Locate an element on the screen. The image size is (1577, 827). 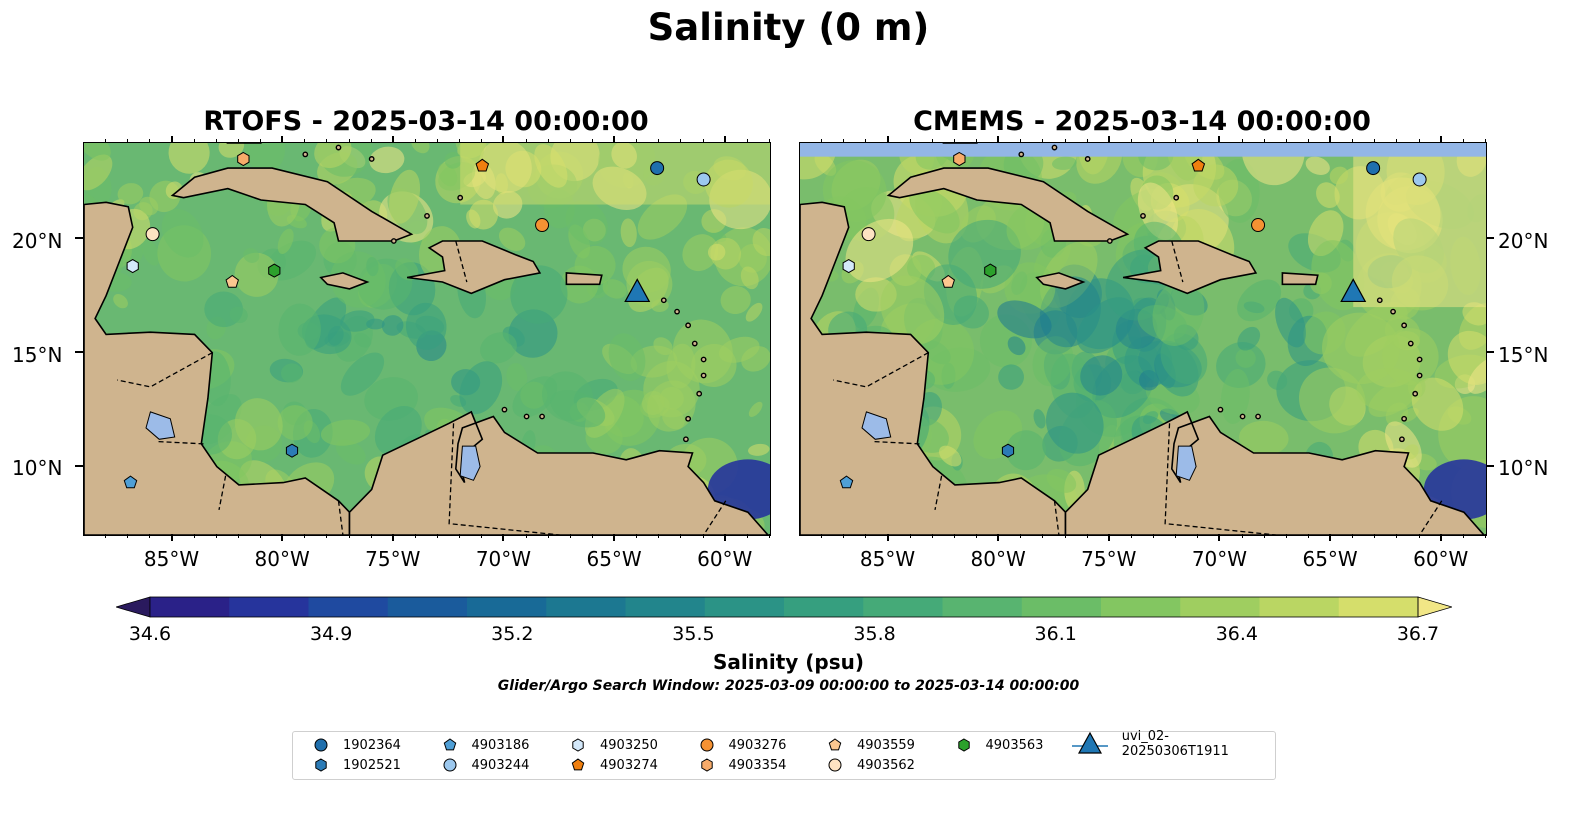
y-tick-label: 20°N is located at coordinates (37, 241).